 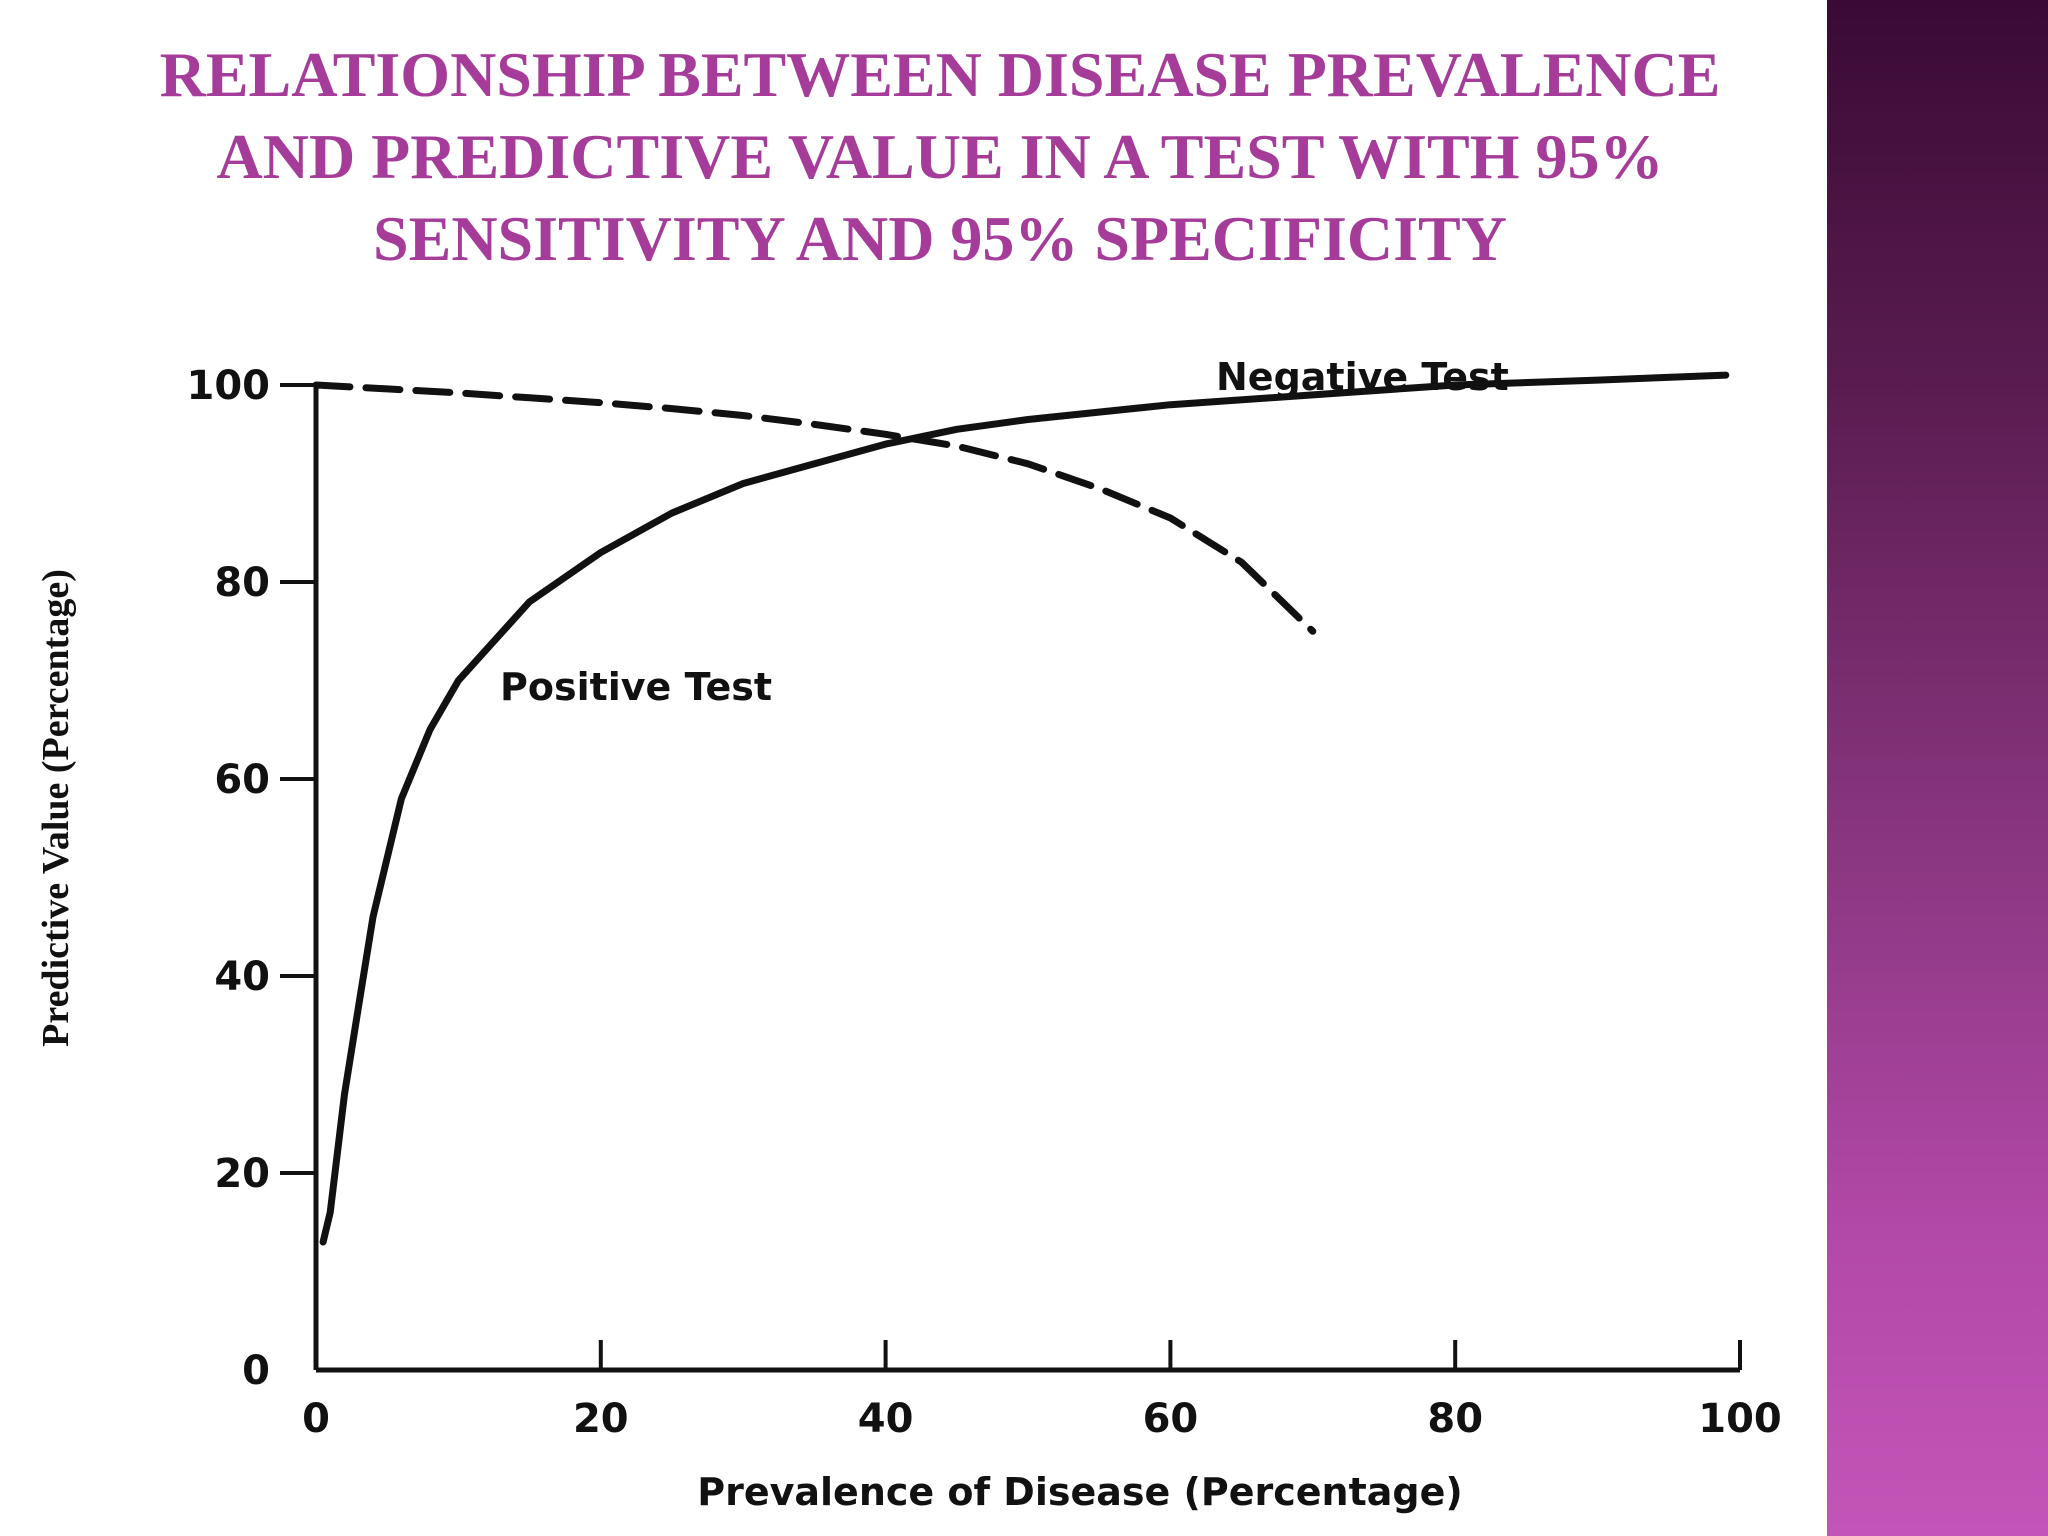 What do you see at coordinates (814, 508) in the screenshot?
I see `series-line-negative-test` at bounding box center [814, 508].